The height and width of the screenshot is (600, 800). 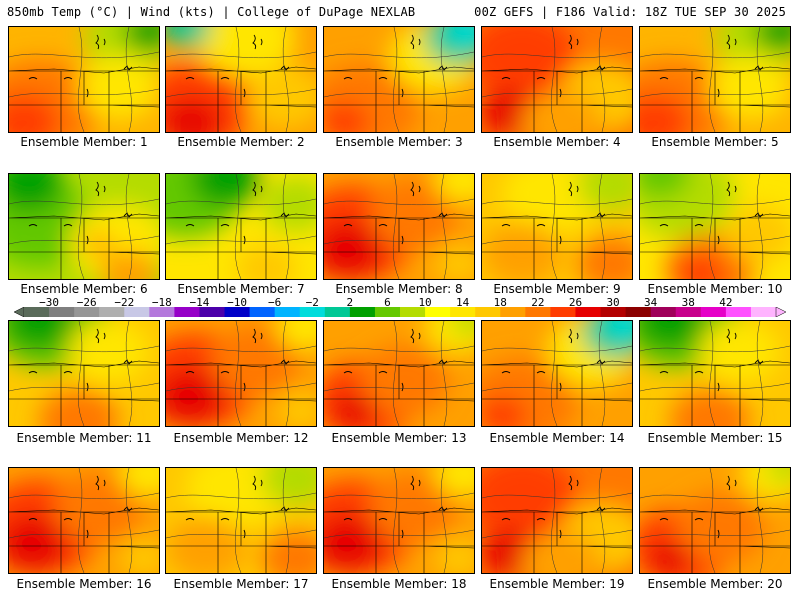 What do you see at coordinates (399, 142) in the screenshot?
I see `ensemble-member-label: Ensemble Member: 3` at bounding box center [399, 142].